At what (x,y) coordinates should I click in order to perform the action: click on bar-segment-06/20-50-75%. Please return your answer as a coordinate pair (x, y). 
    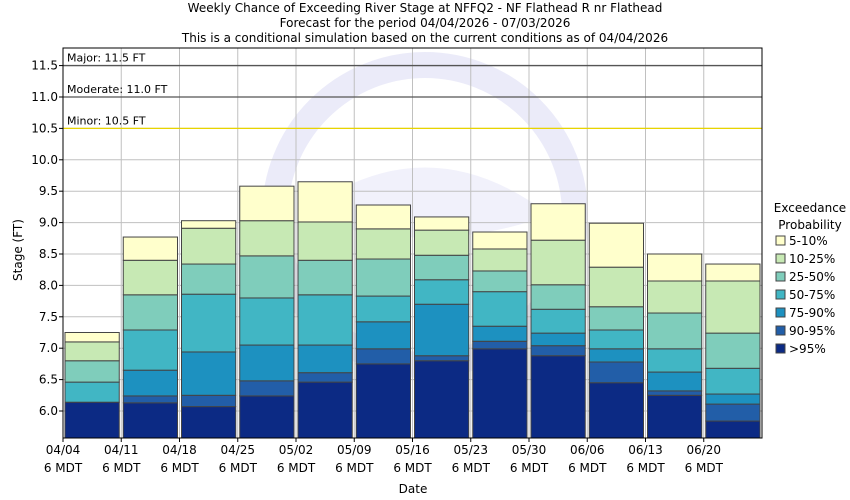
    Looking at the image, I should click on (733, 381).